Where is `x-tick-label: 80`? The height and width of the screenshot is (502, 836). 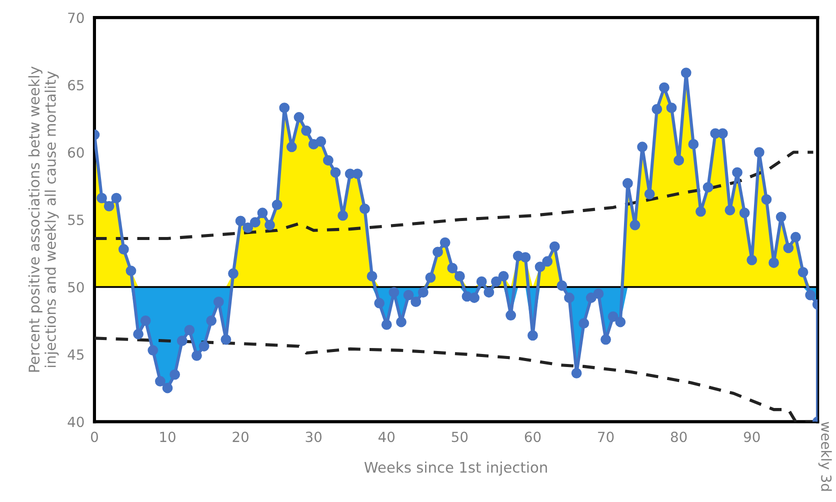 x-tick-label: 80 is located at coordinates (678, 437).